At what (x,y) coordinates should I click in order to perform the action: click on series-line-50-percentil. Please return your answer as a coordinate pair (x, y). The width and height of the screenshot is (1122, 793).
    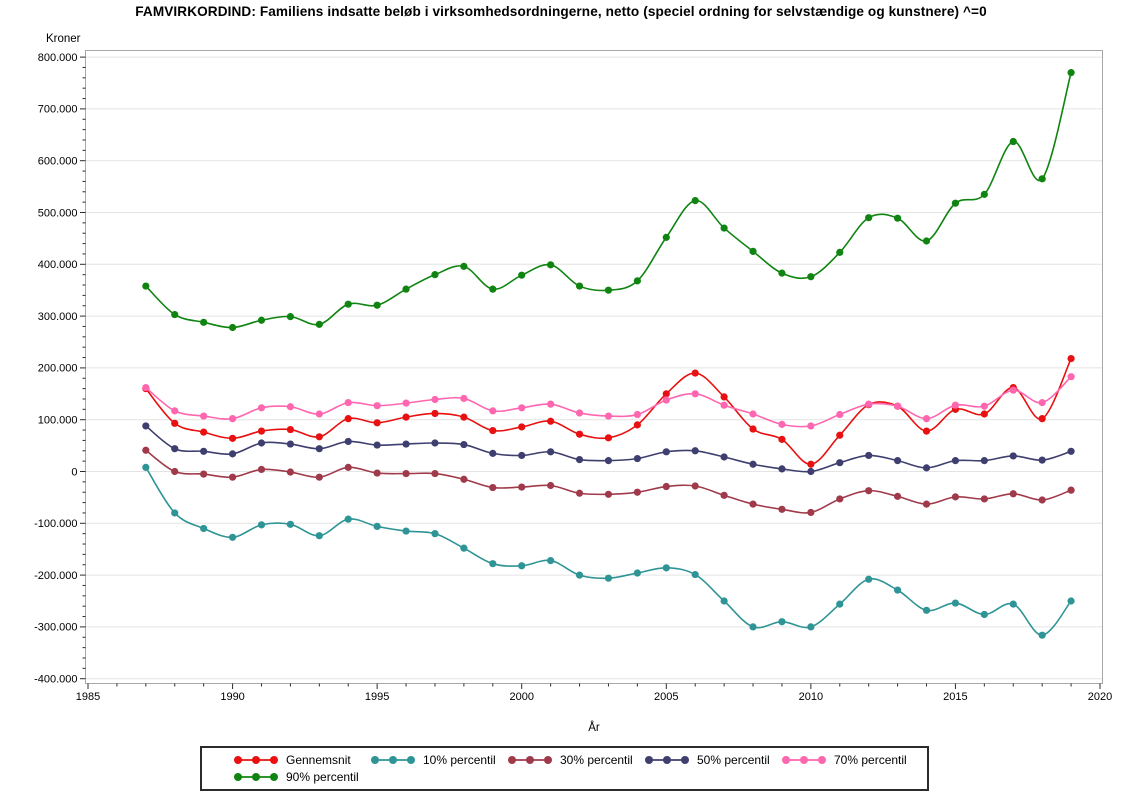
    Looking at the image, I should click on (608, 449).